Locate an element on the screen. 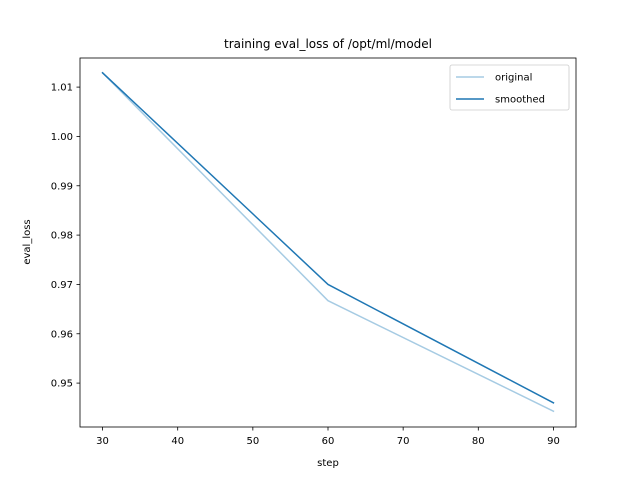 The width and height of the screenshot is (640, 480). x-tick-label: 30 is located at coordinates (102, 441).